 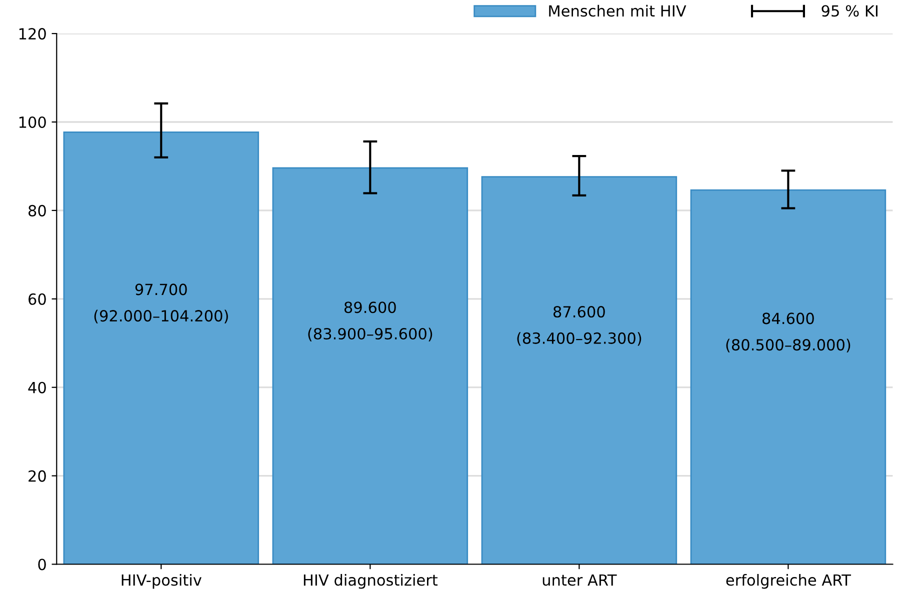 What do you see at coordinates (37, 388) in the screenshot?
I see `y-tick-label: 40` at bounding box center [37, 388].